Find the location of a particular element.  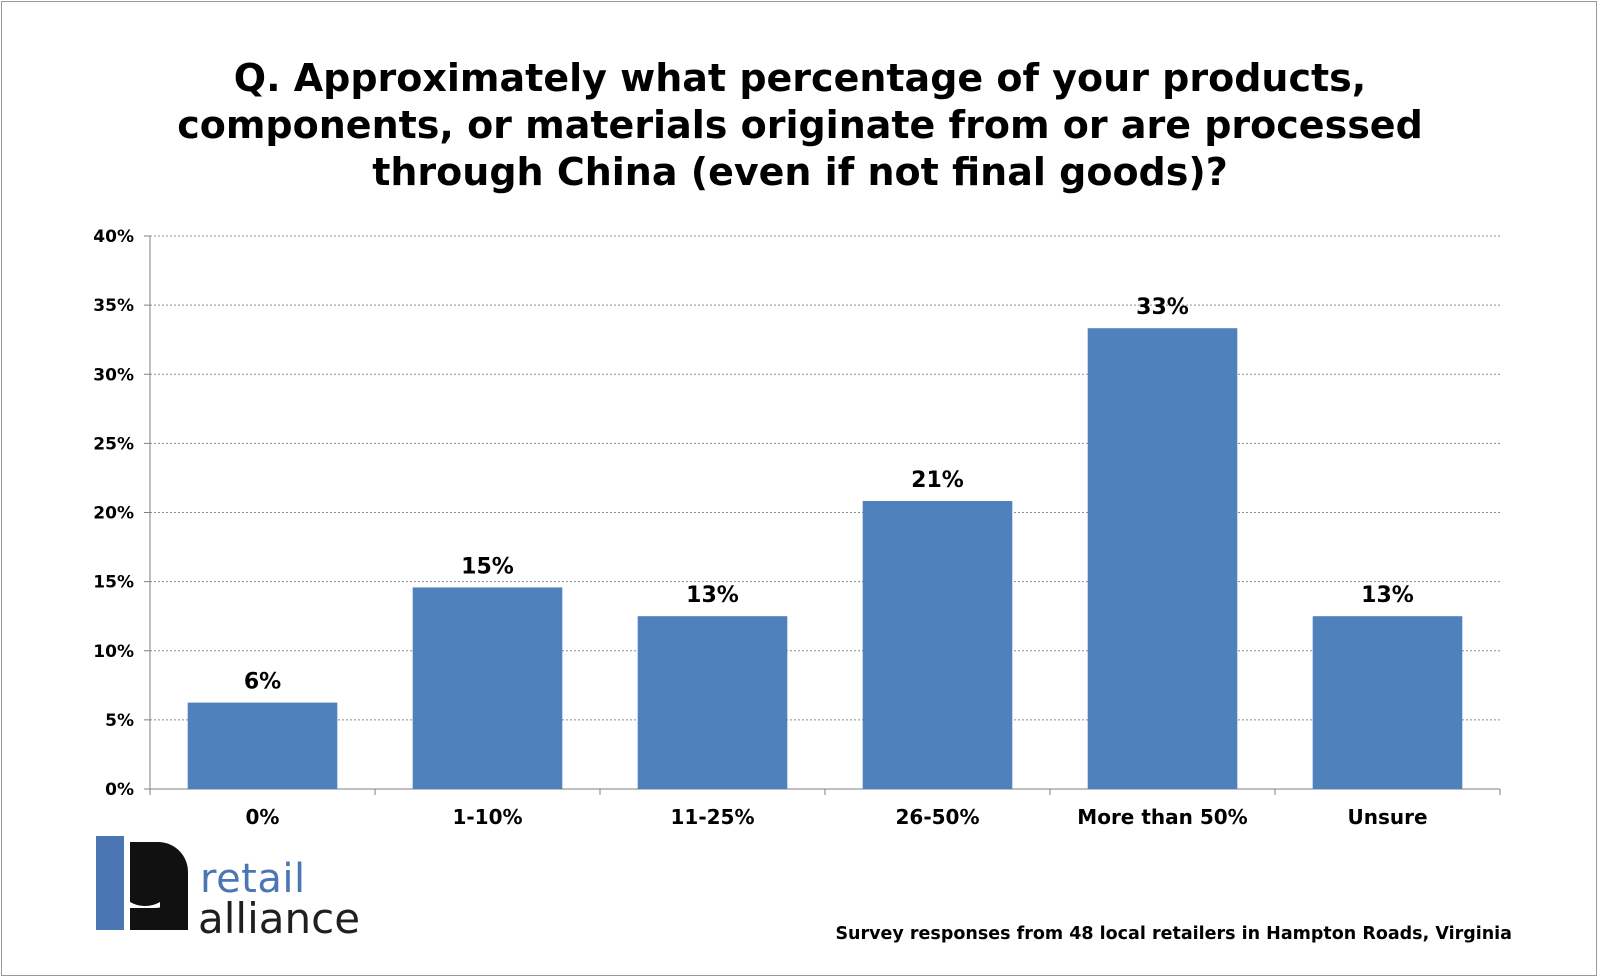

x-tick-label: 0% is located at coordinates (263, 817).